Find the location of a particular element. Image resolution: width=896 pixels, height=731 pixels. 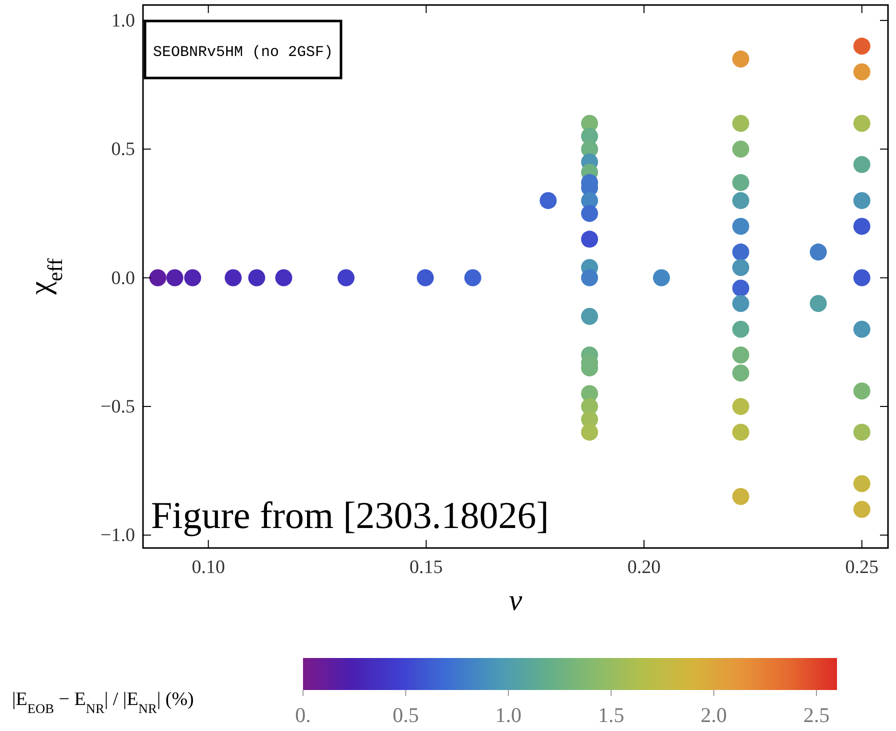

color-bar-label: 0. is located at coordinates (303, 715).